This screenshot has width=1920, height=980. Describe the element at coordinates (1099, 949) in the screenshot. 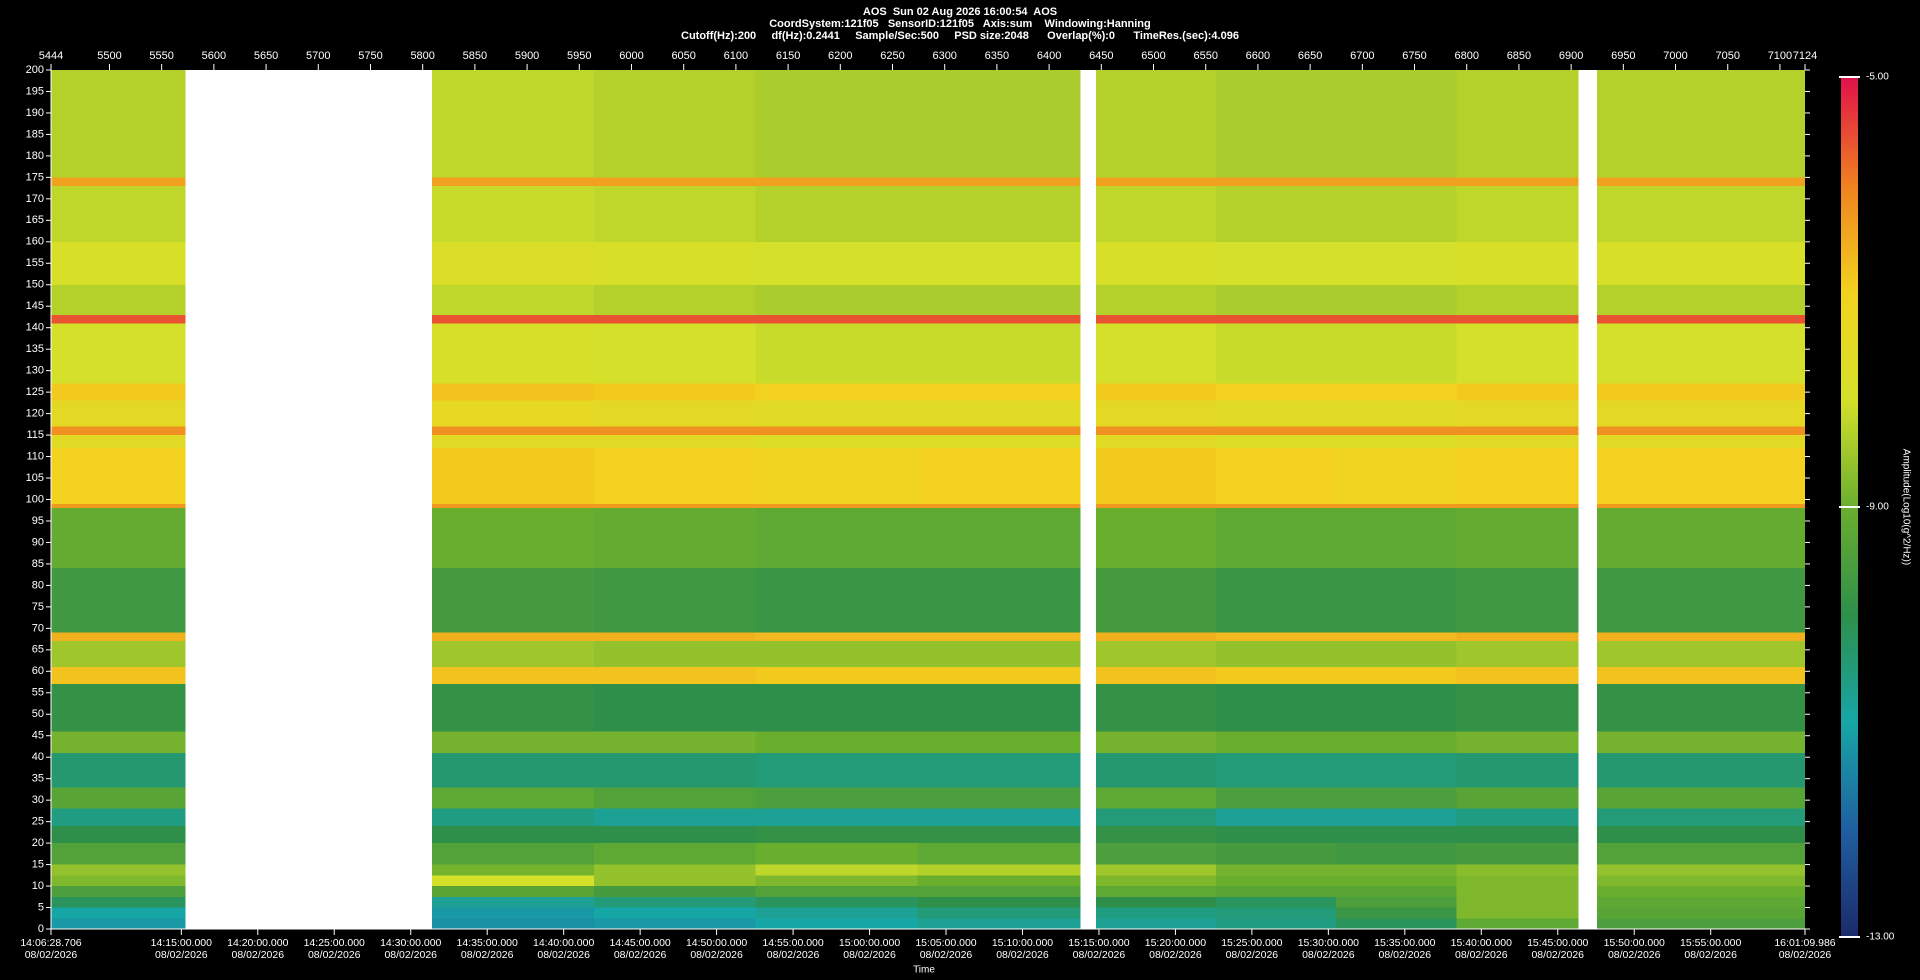

I see `x-tick-label: 15:15:00.000 08/02/2026` at that location.